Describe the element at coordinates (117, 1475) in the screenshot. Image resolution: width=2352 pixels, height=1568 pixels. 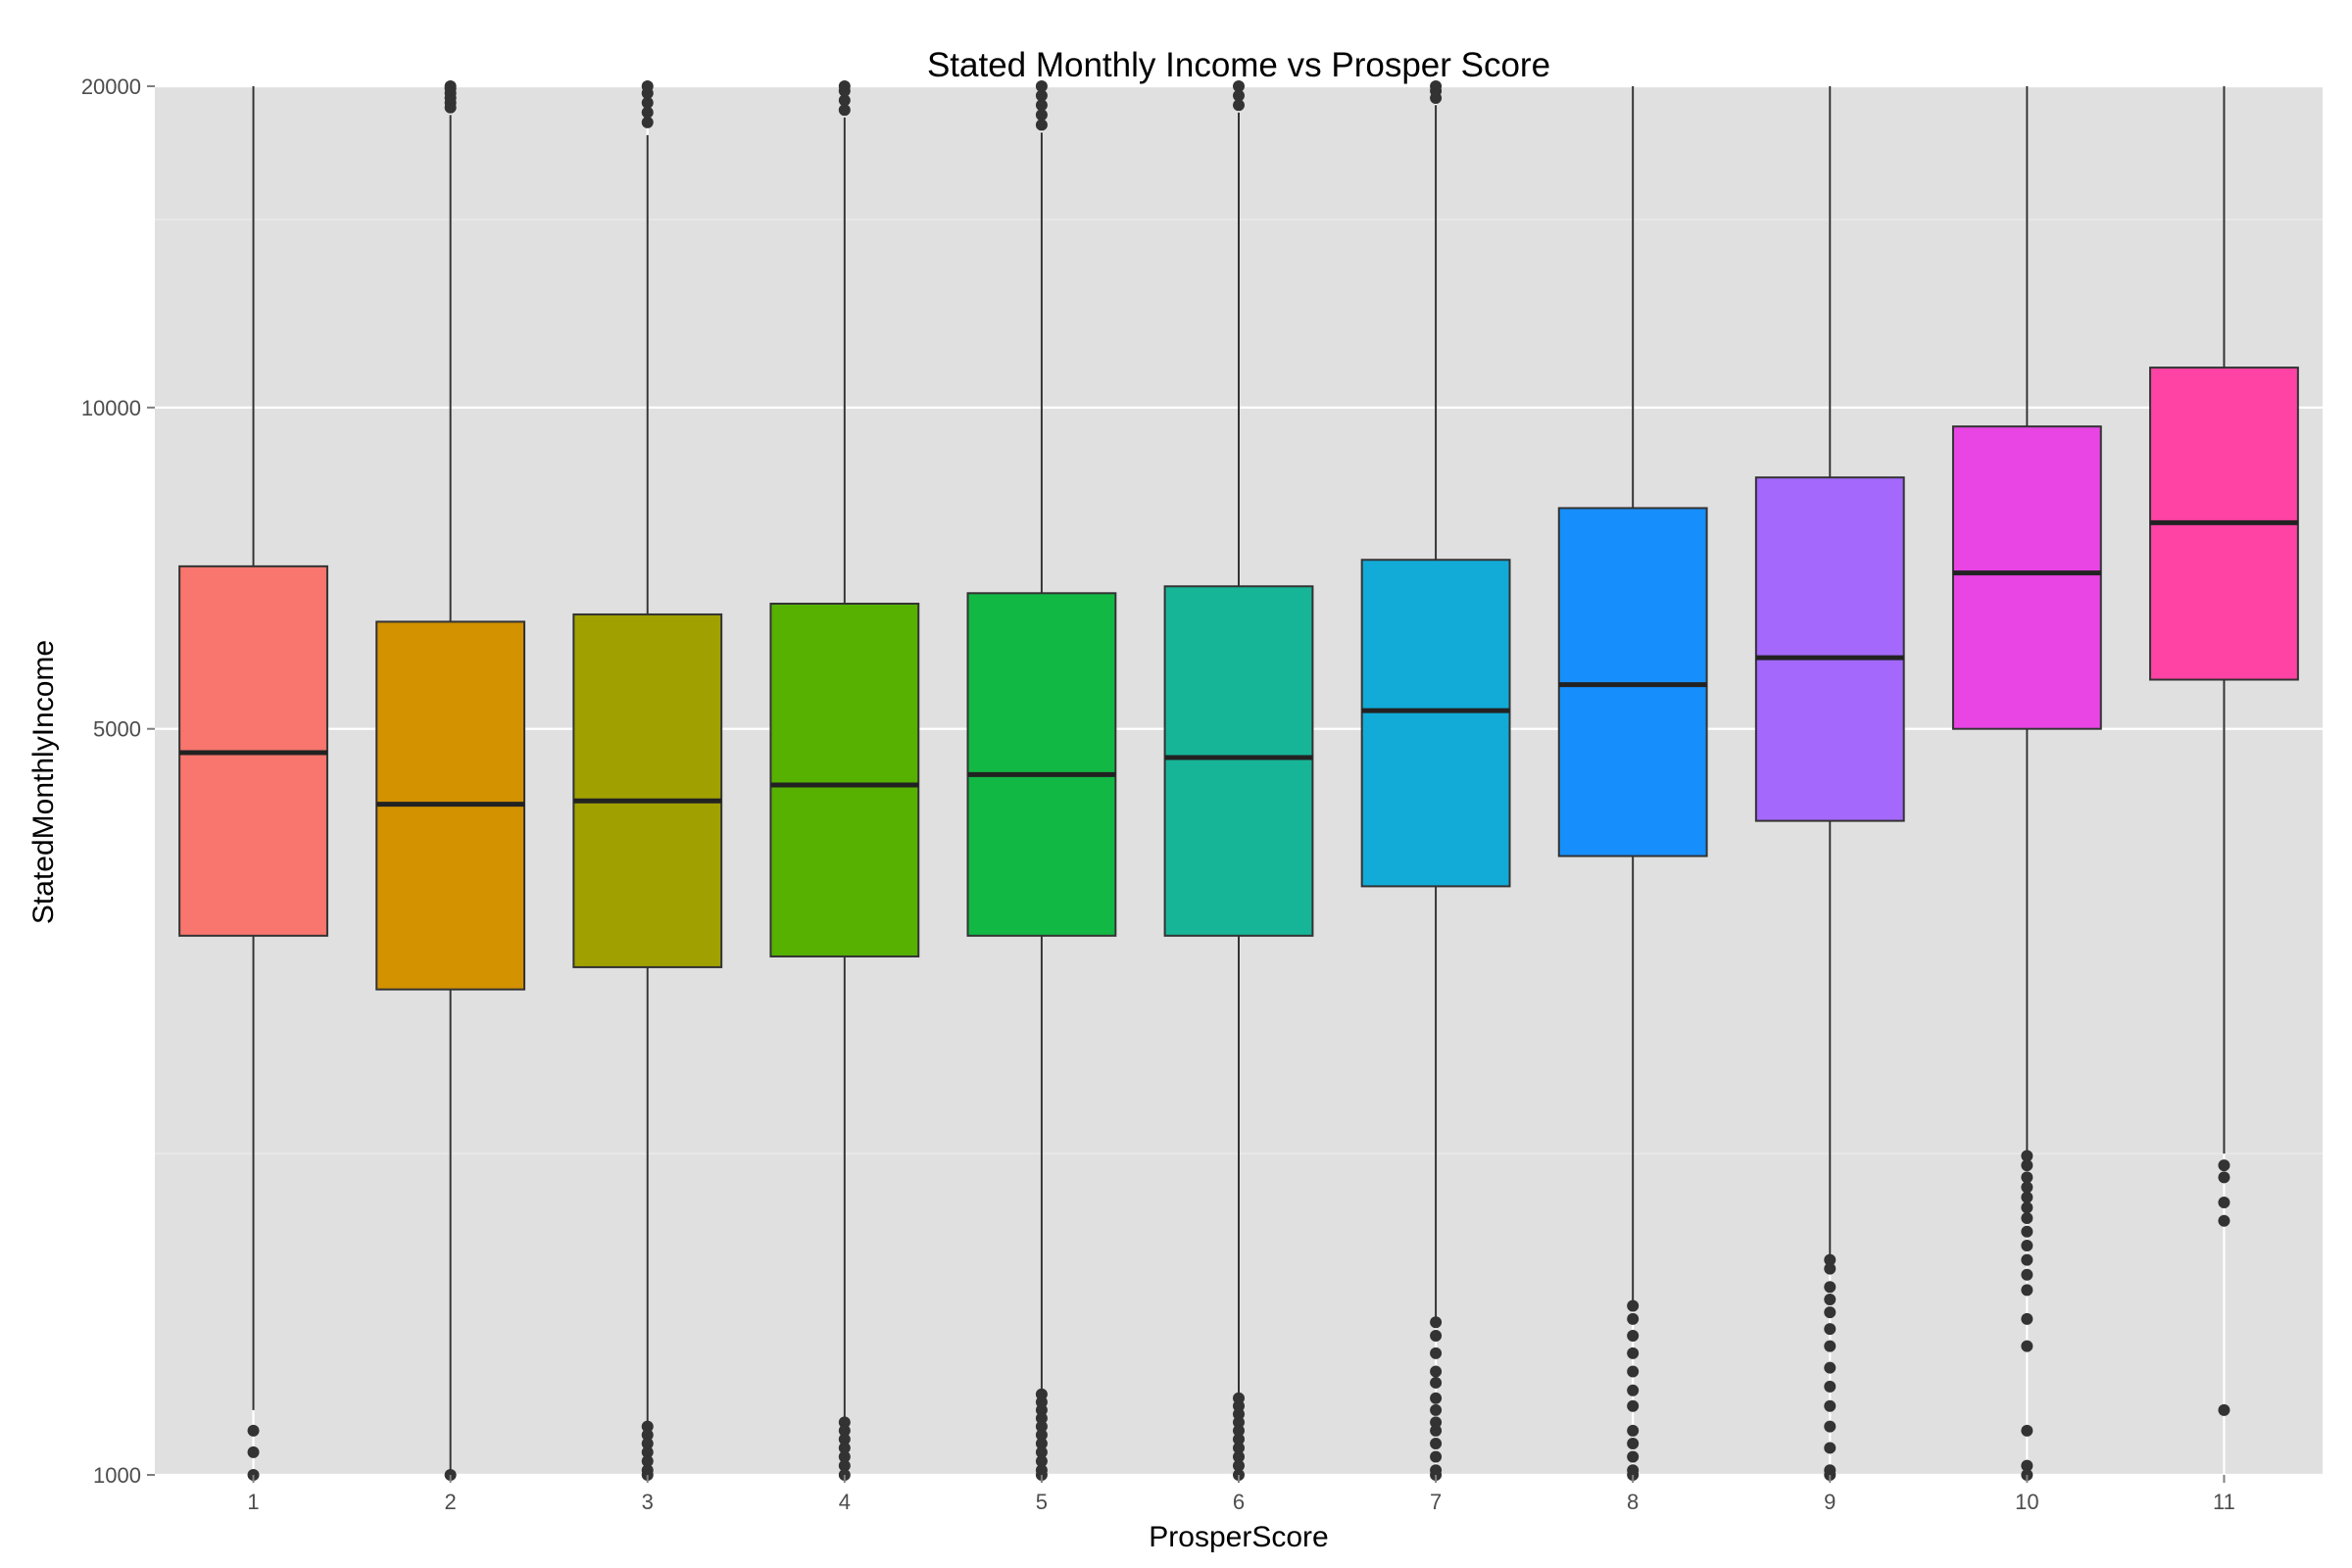
I see `y-tick-label: 1000` at that location.